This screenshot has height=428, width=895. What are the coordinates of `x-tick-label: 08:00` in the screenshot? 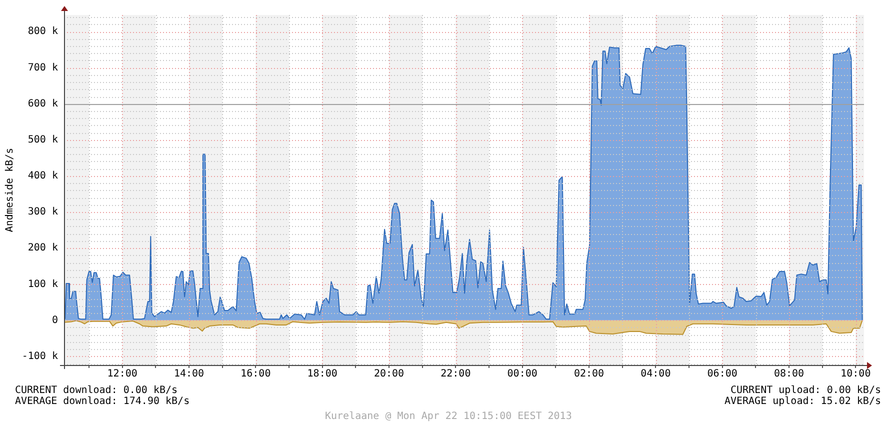 It's located at (789, 374).